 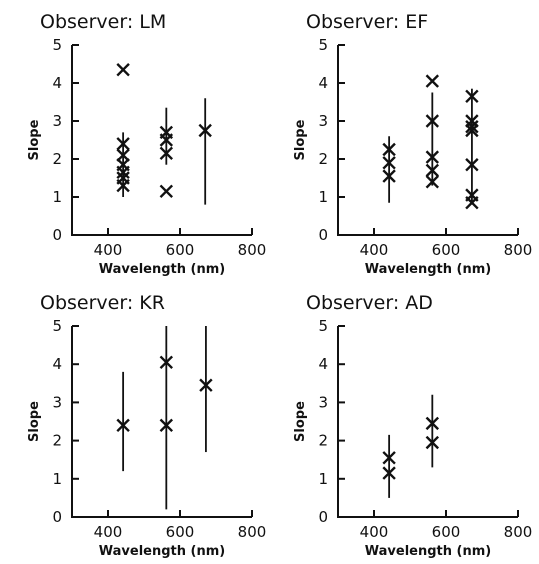 What do you see at coordinates (367, 22) in the screenshot?
I see `chart-title: Observer: EF` at bounding box center [367, 22].